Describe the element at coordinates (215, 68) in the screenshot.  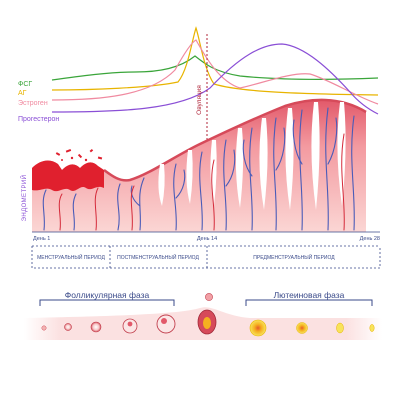
I see `fsh-curve` at that location.